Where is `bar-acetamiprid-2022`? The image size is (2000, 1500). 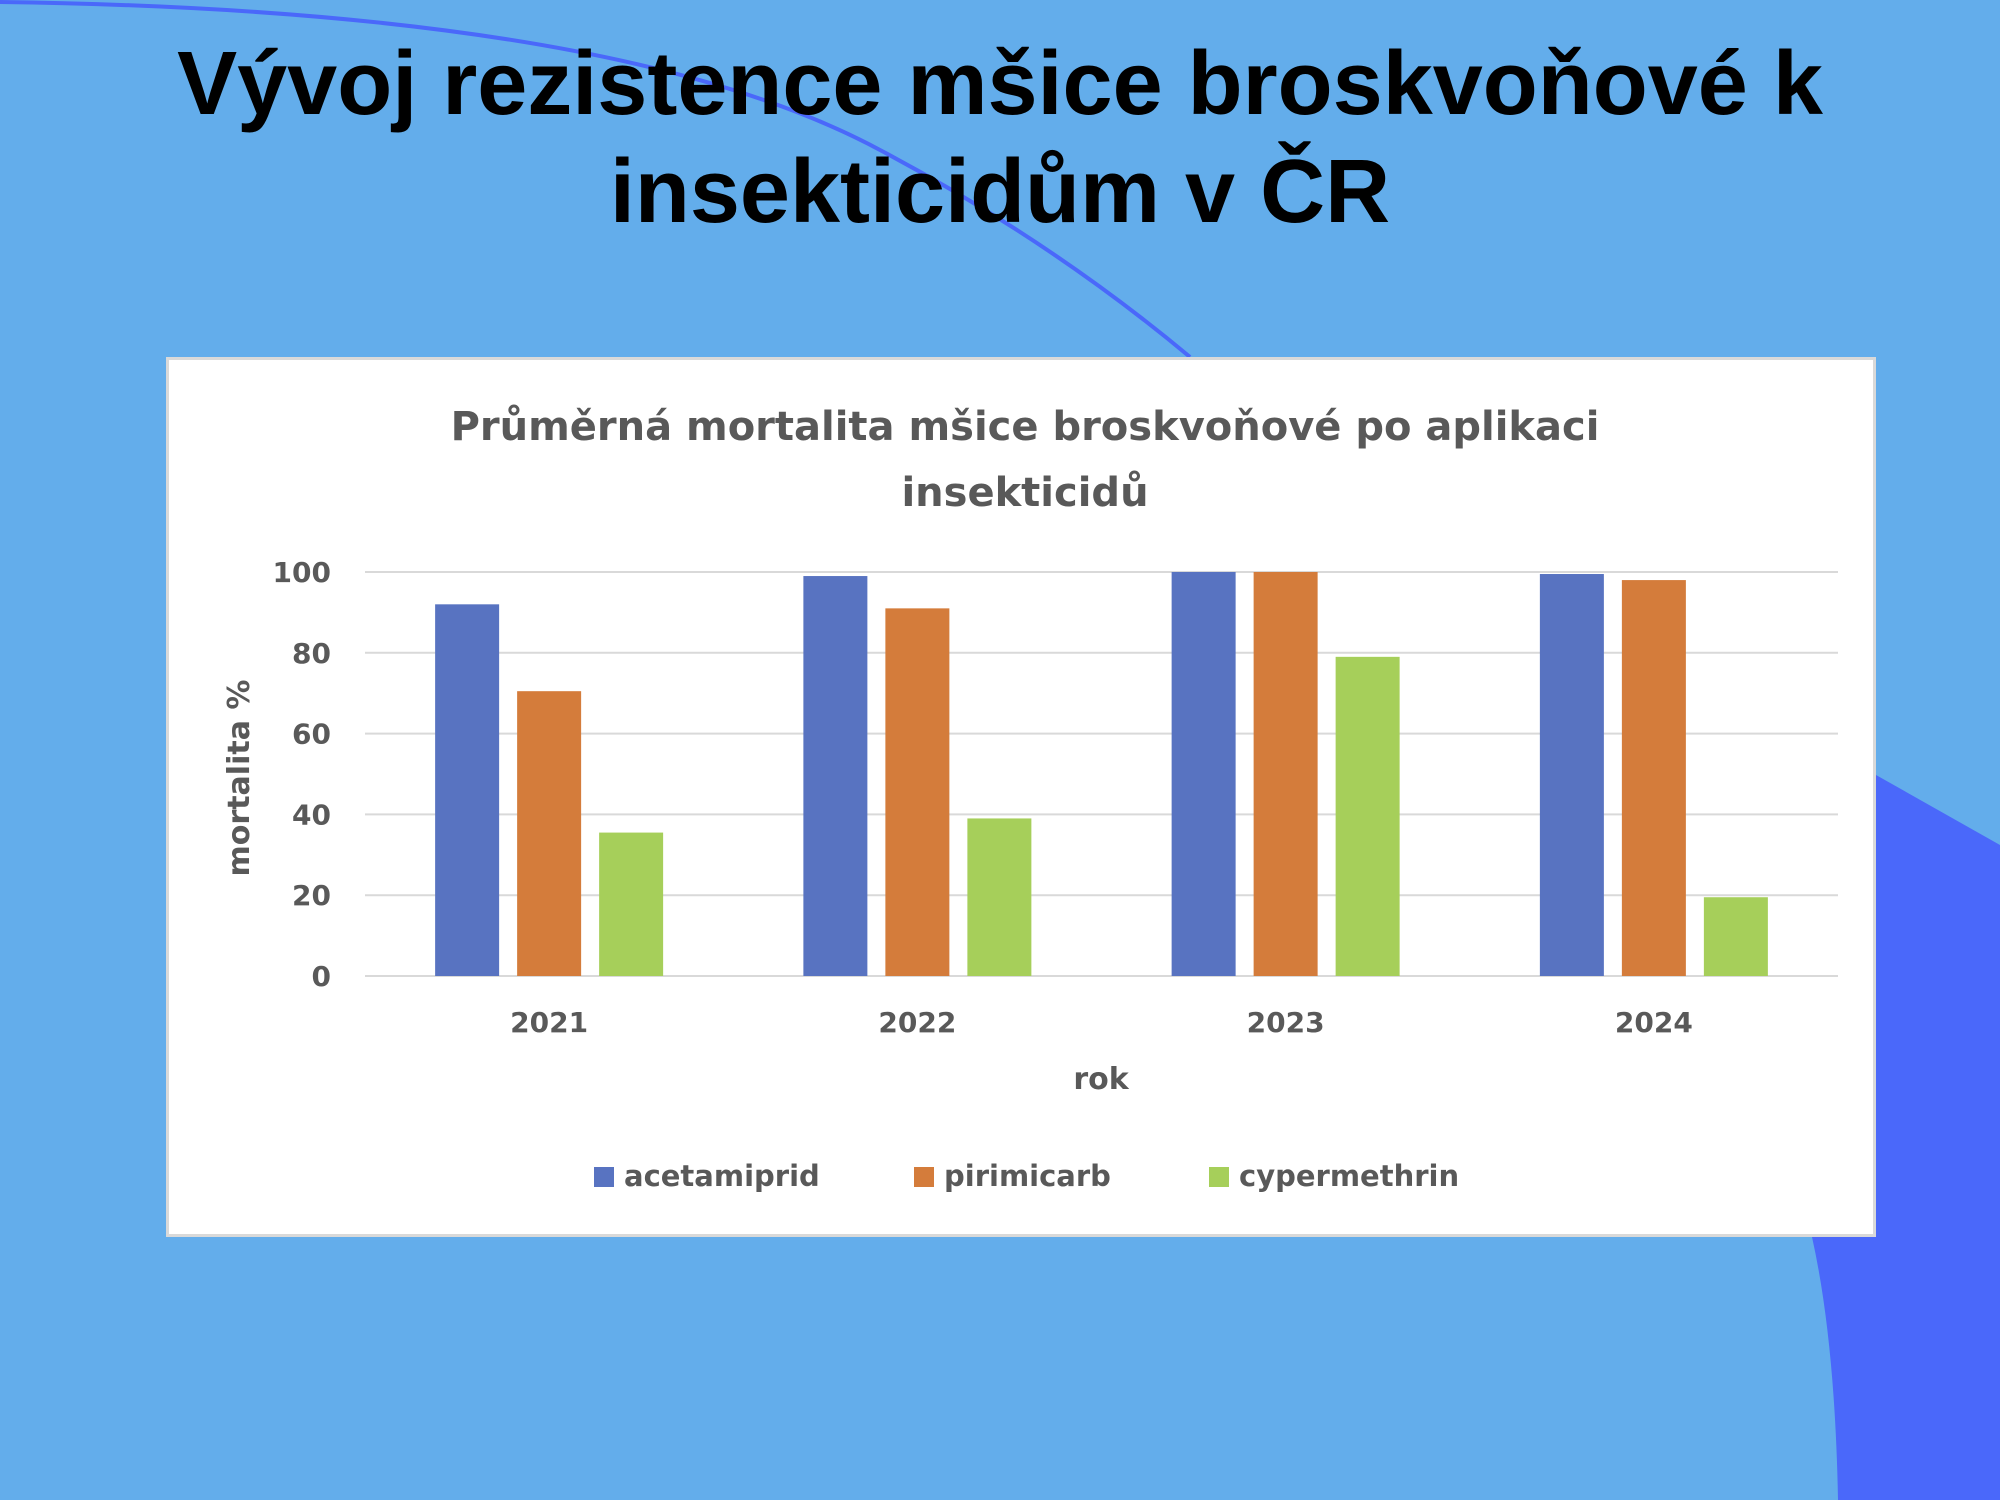 bar-acetamiprid-2022 is located at coordinates (835, 776).